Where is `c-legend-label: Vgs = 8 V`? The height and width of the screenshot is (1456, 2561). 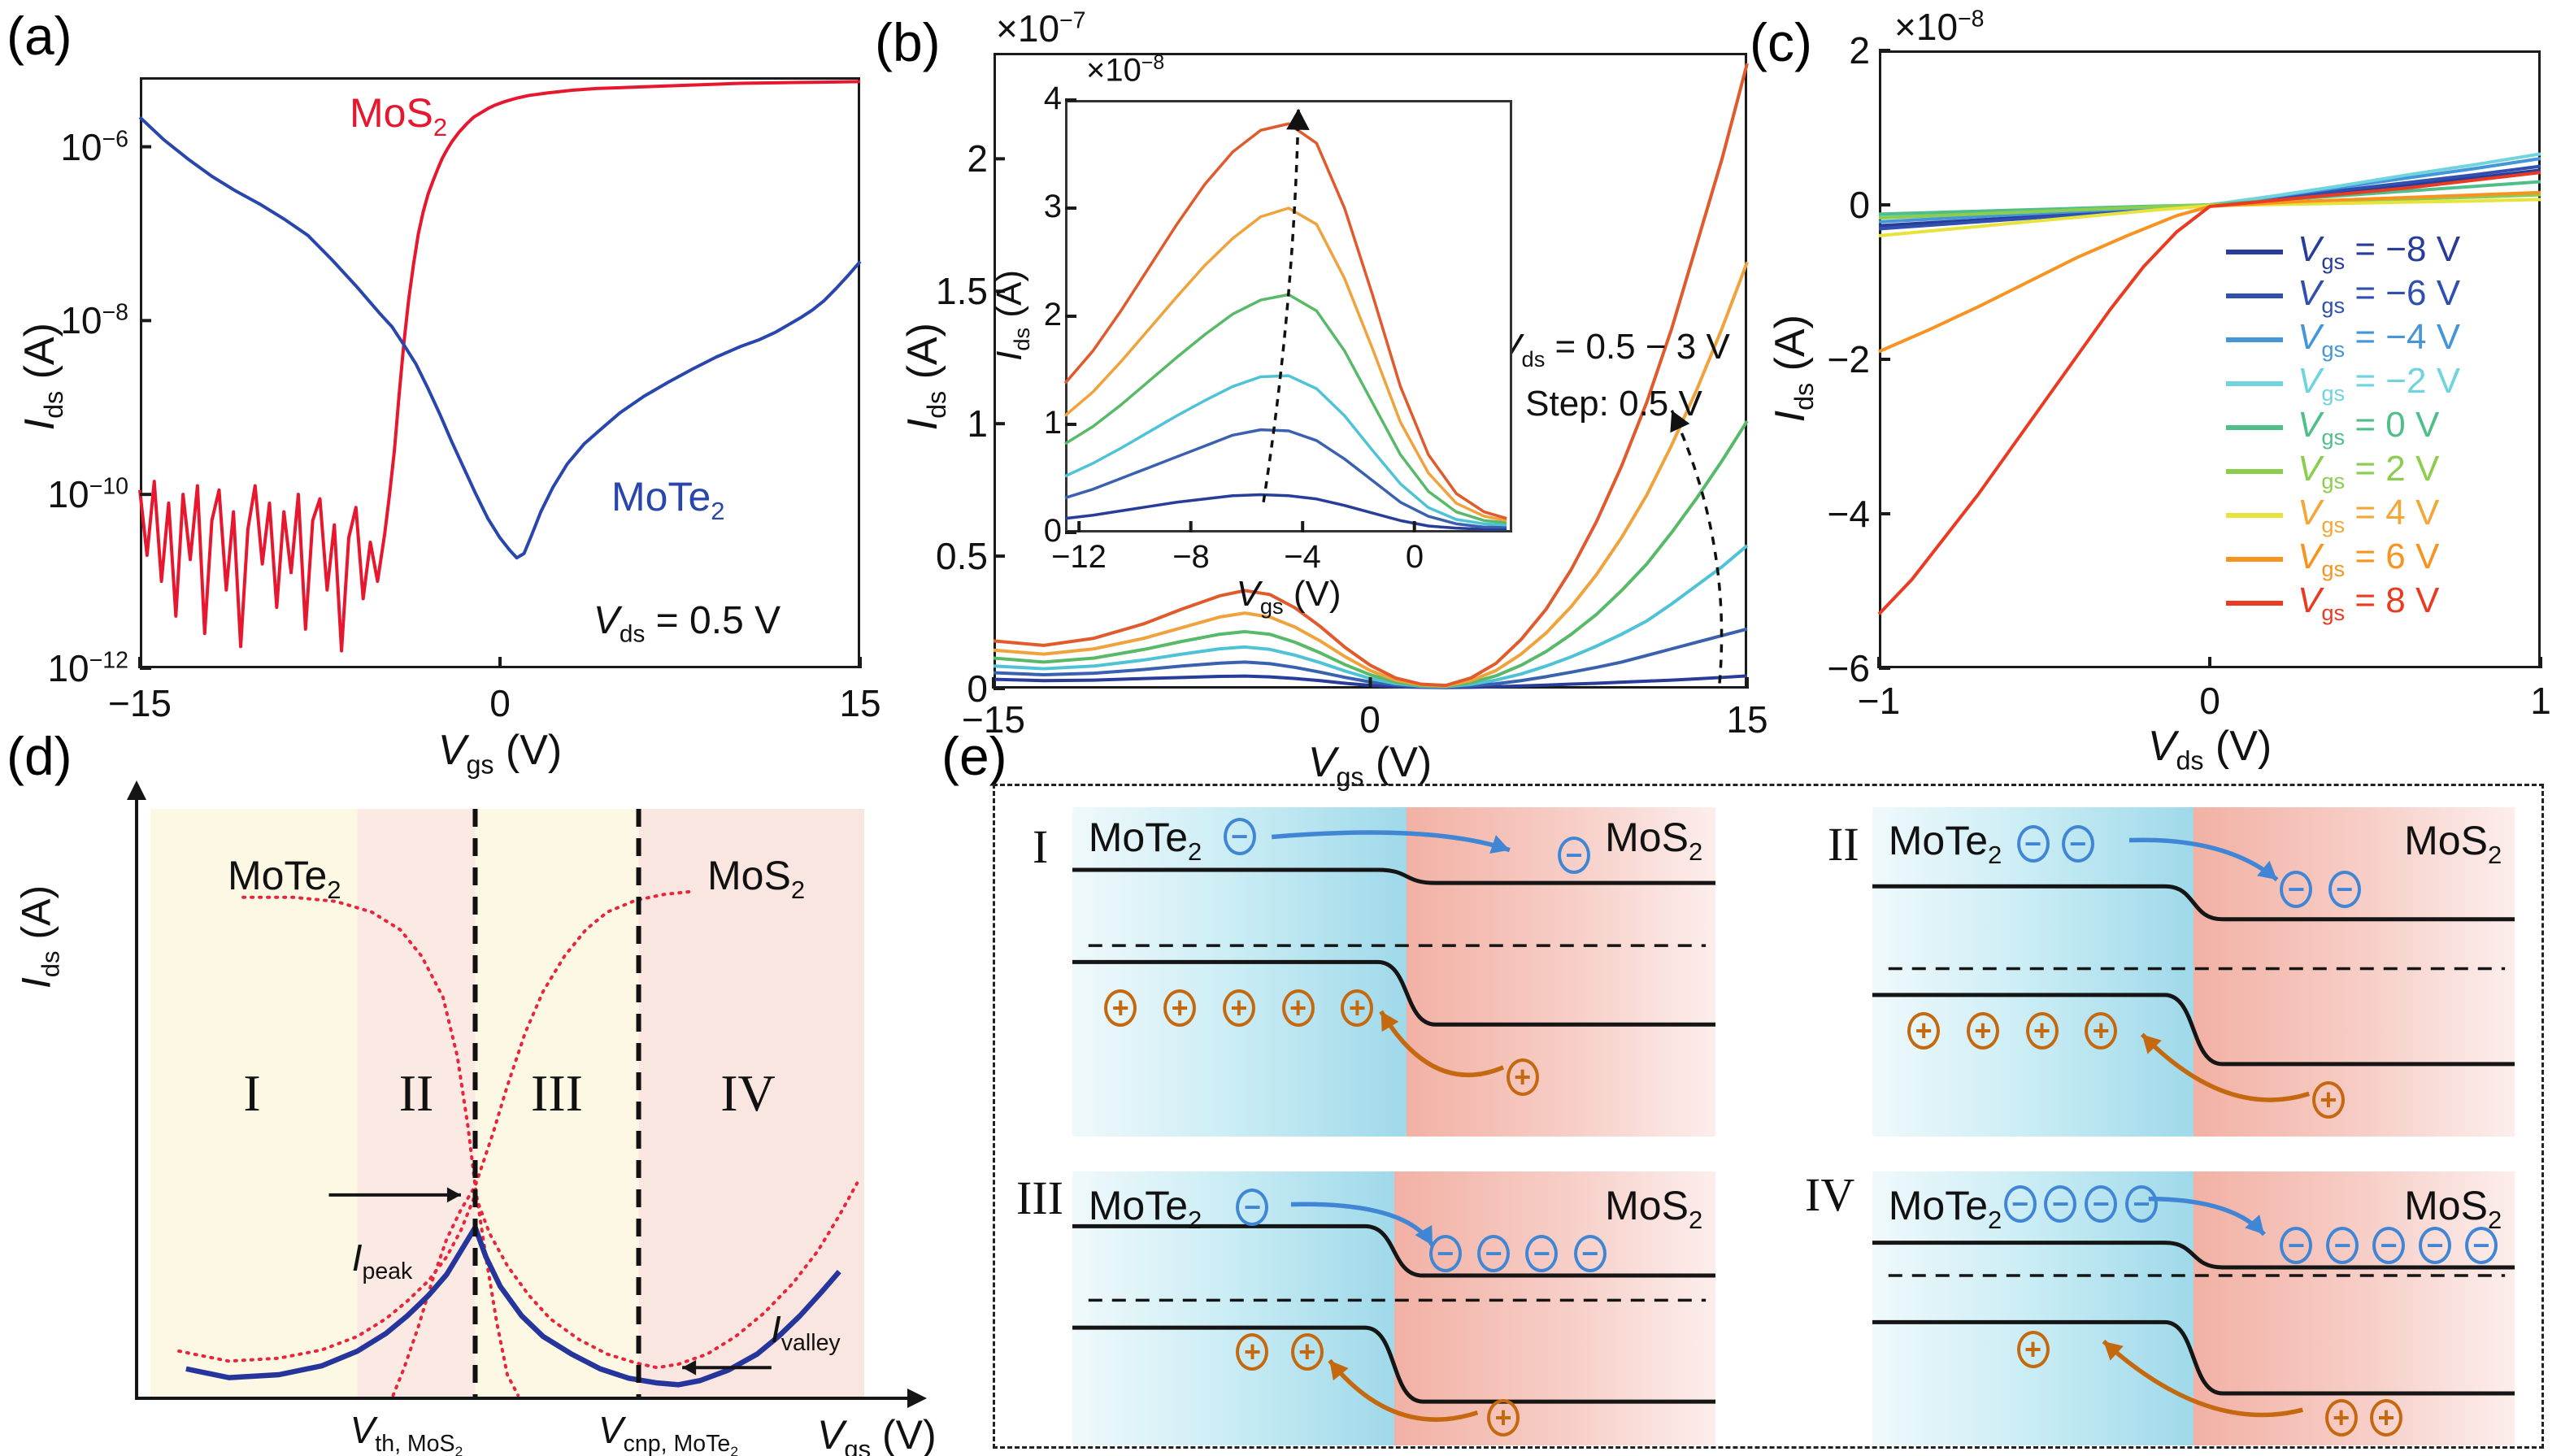
c-legend-label: Vgs = 8 V is located at coordinates (2369, 602).